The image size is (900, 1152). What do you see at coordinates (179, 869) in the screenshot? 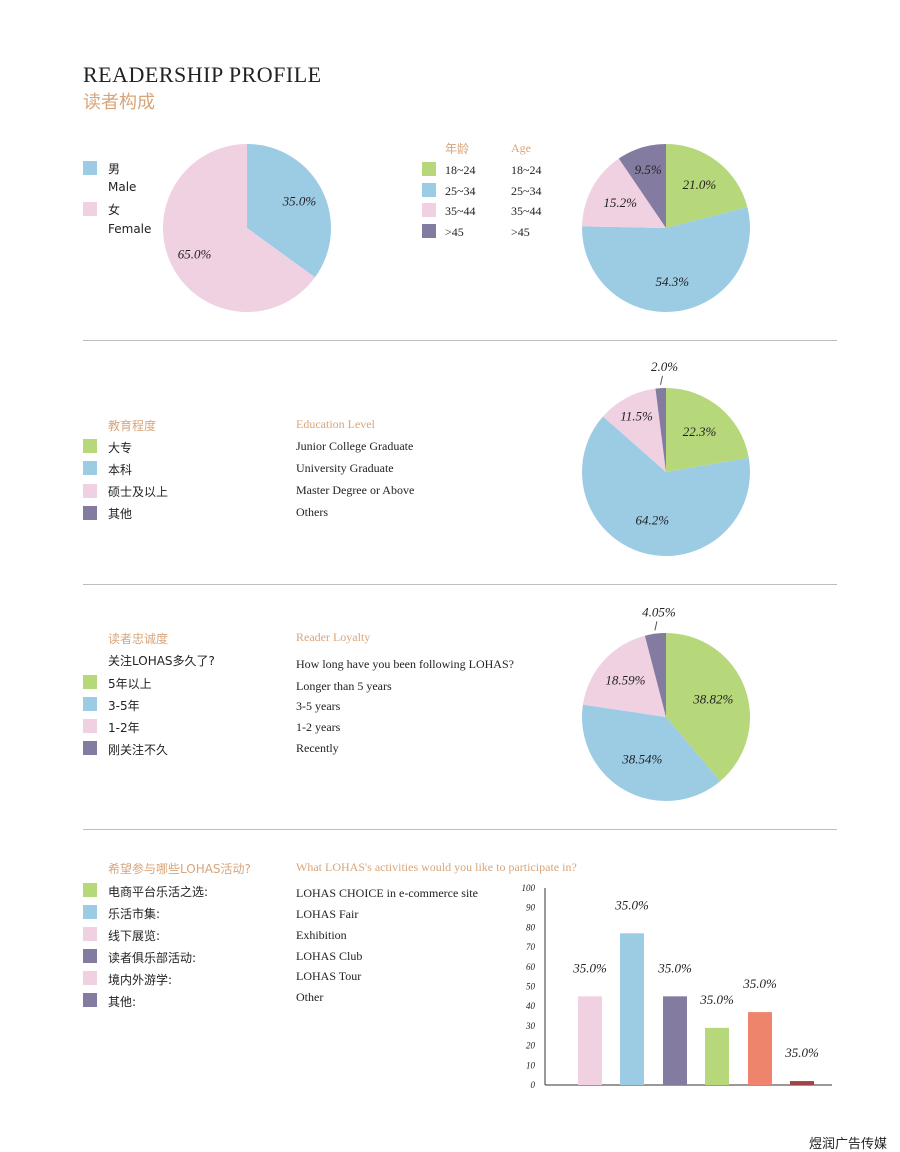
I see `activities-header-cn: 希望参与哪些LOHAS活动?` at bounding box center [179, 869].